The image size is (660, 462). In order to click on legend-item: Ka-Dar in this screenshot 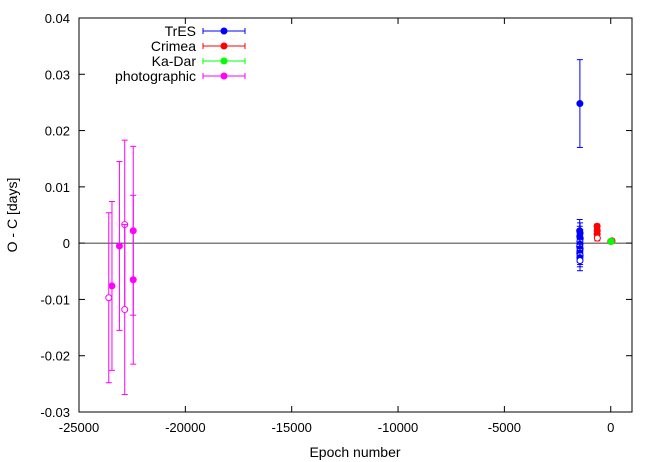, I will do `click(199, 61)`.